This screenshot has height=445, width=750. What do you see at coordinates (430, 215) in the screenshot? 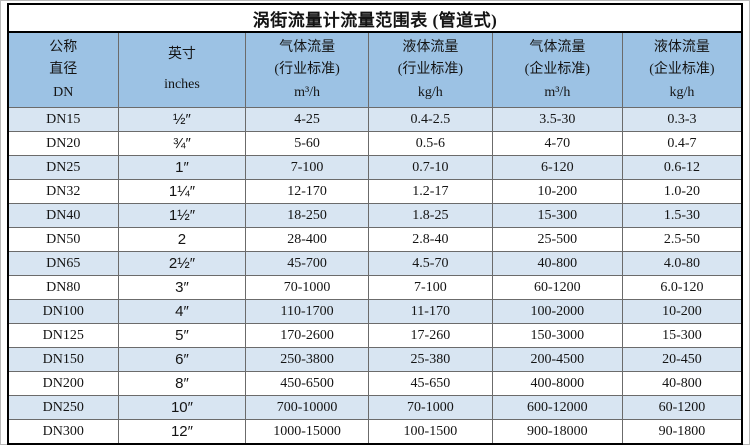
I see `cell-liquid_industry: 1.8-25` at bounding box center [430, 215].